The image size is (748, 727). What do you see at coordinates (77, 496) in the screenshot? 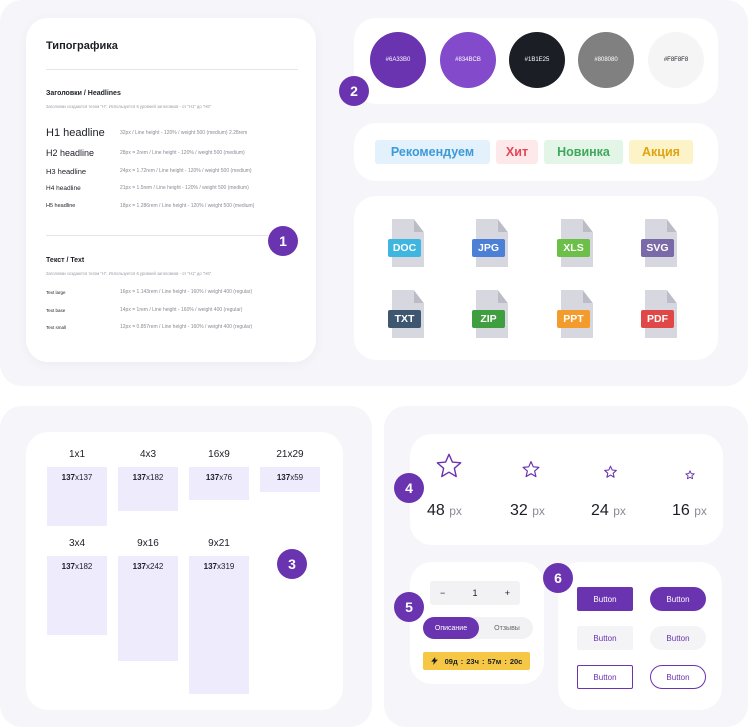
I see `ratio-box-1x1: 137 x137` at bounding box center [77, 496].